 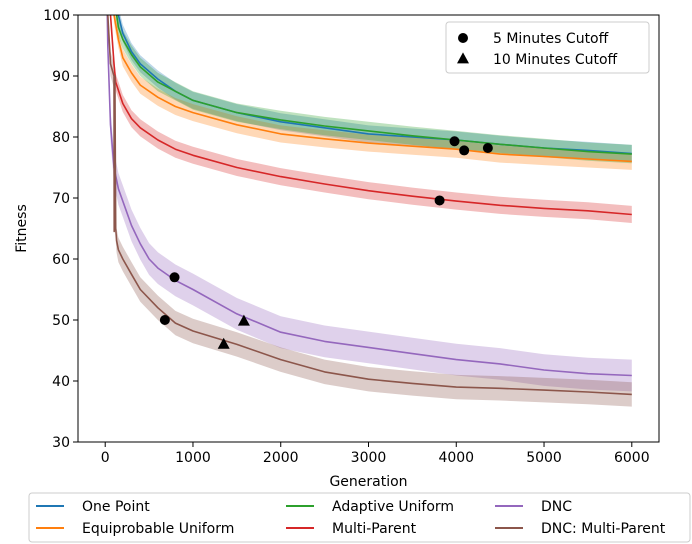 What do you see at coordinates (556, 507) in the screenshot?
I see `legend-label-4: DNC` at bounding box center [556, 507].